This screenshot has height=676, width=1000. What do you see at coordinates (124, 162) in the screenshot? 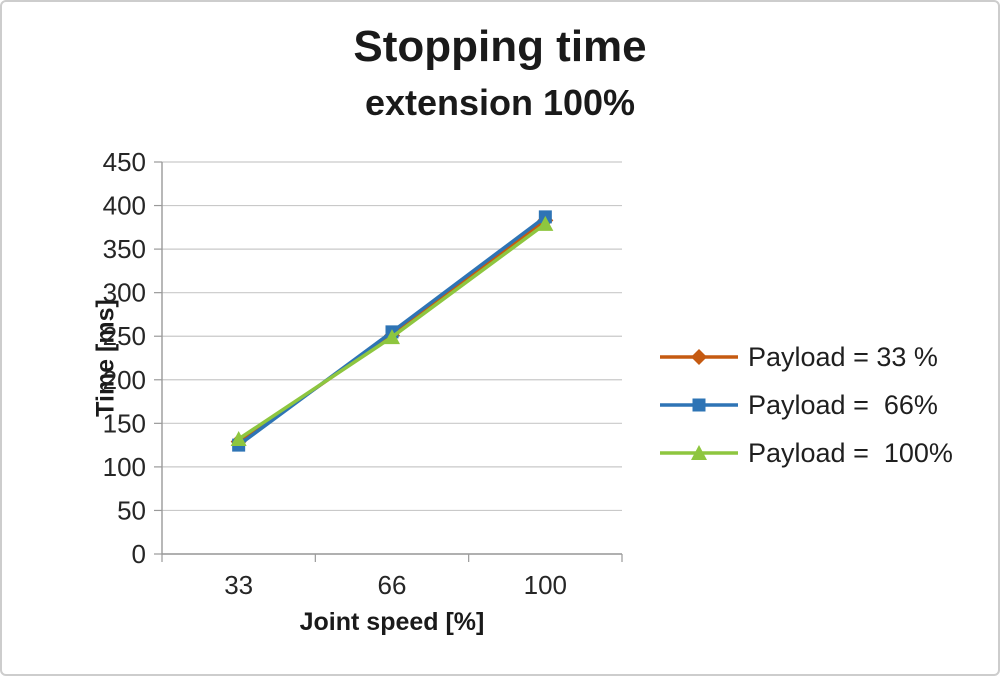
I see `y-tick-label: 450` at bounding box center [124, 162].